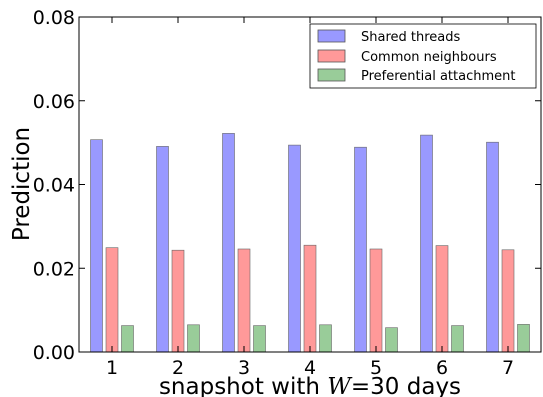 The image size is (543, 397). I want to click on x-tick-label: 7, so click(508, 368).